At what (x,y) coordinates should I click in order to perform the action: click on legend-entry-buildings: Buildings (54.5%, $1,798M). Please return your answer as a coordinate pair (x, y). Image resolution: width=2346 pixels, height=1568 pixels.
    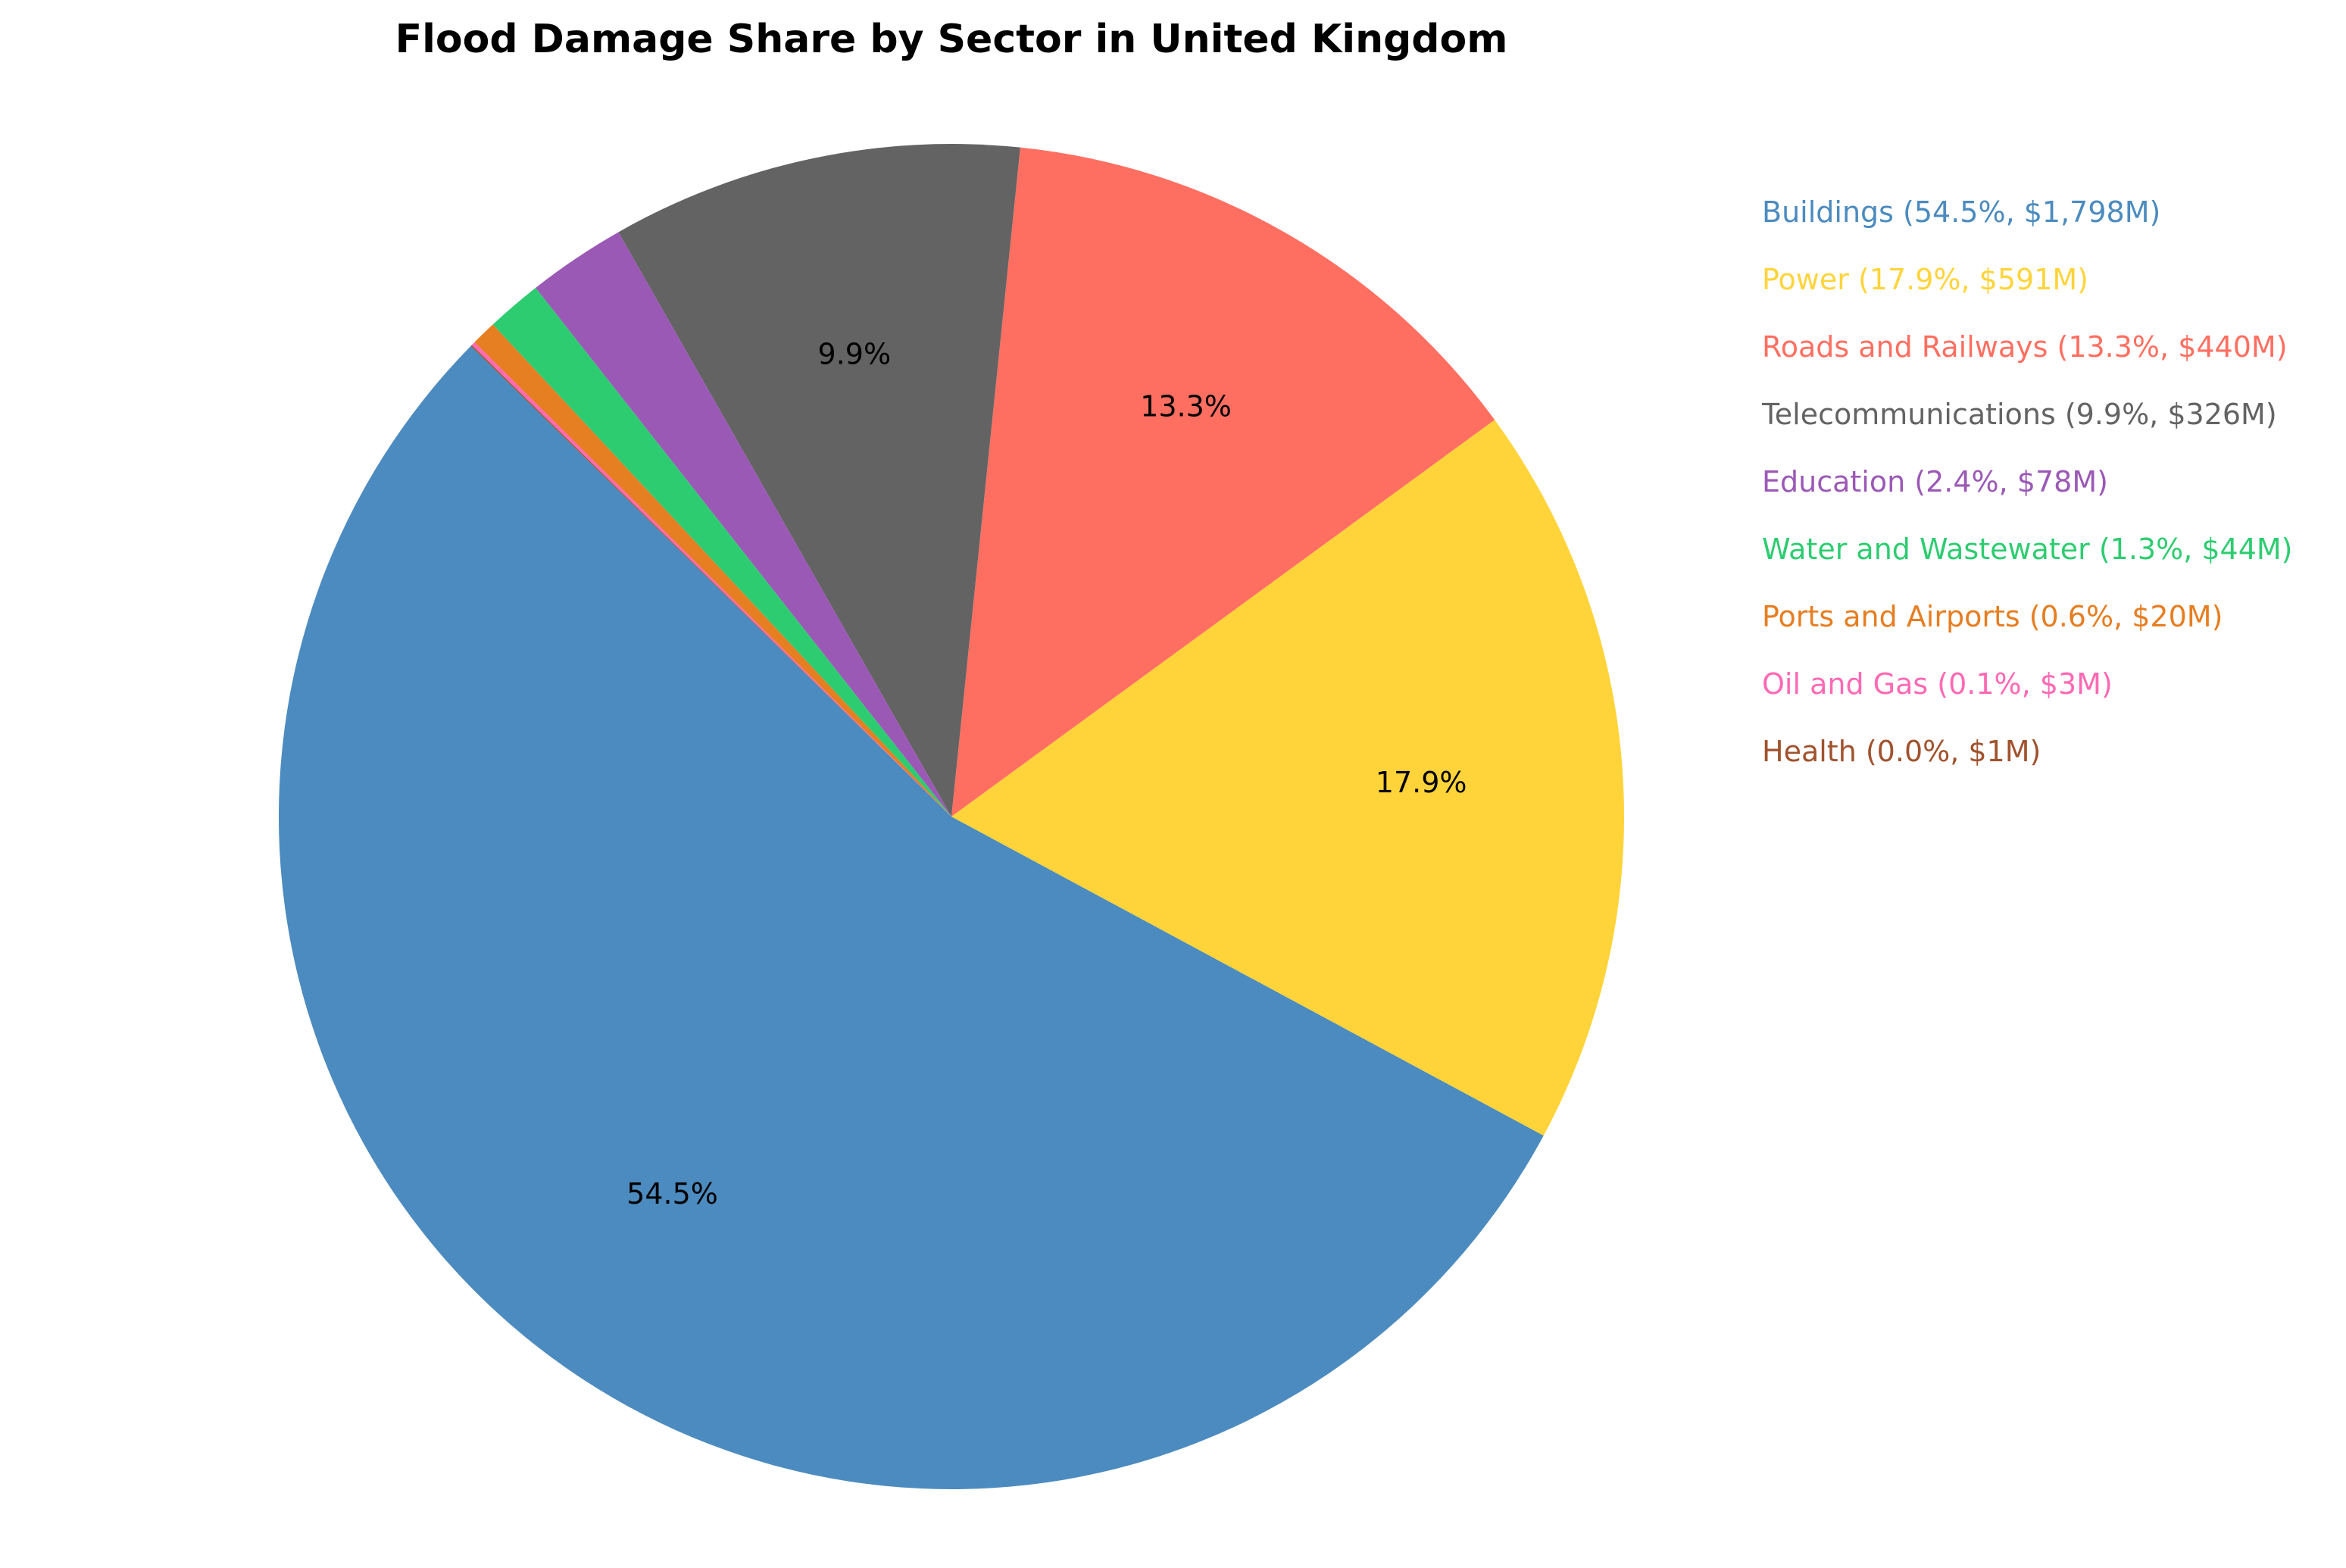
    Looking at the image, I should click on (1962, 212).